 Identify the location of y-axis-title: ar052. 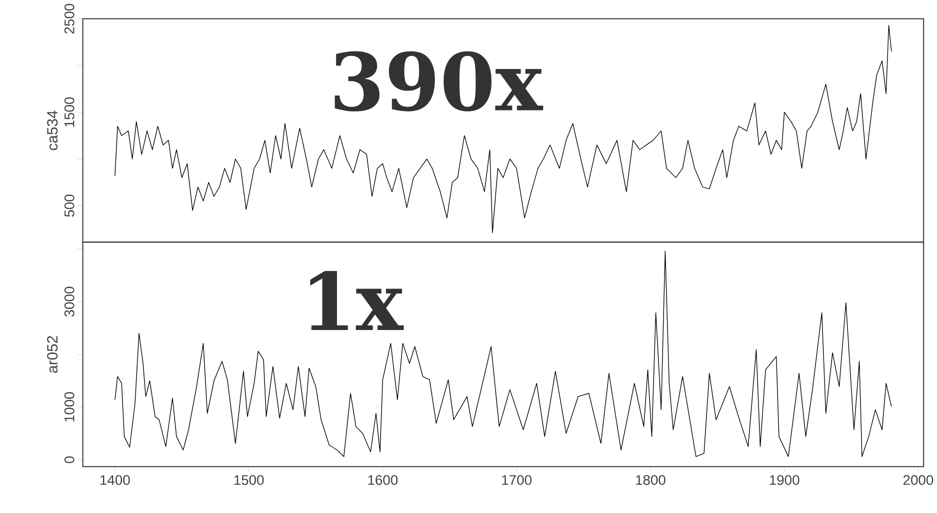
(52, 354).